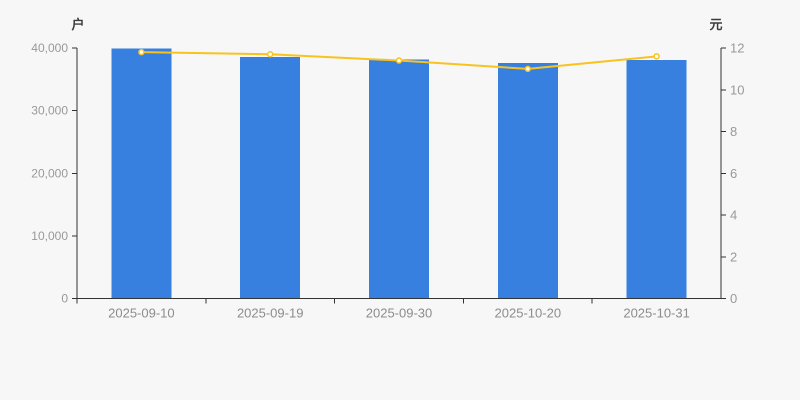 The width and height of the screenshot is (800, 400). I want to click on y-left-tick-label: 20,000, so click(49, 173).